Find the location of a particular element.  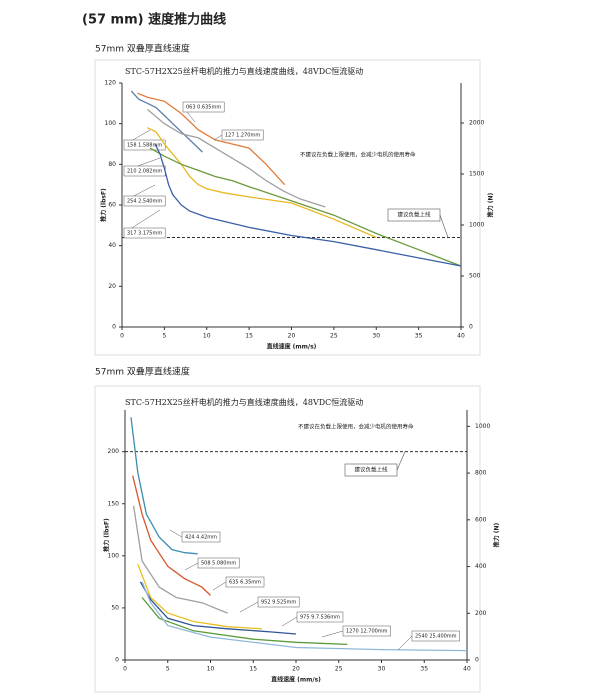

series-label: 635 6.35mm is located at coordinates (245, 583).